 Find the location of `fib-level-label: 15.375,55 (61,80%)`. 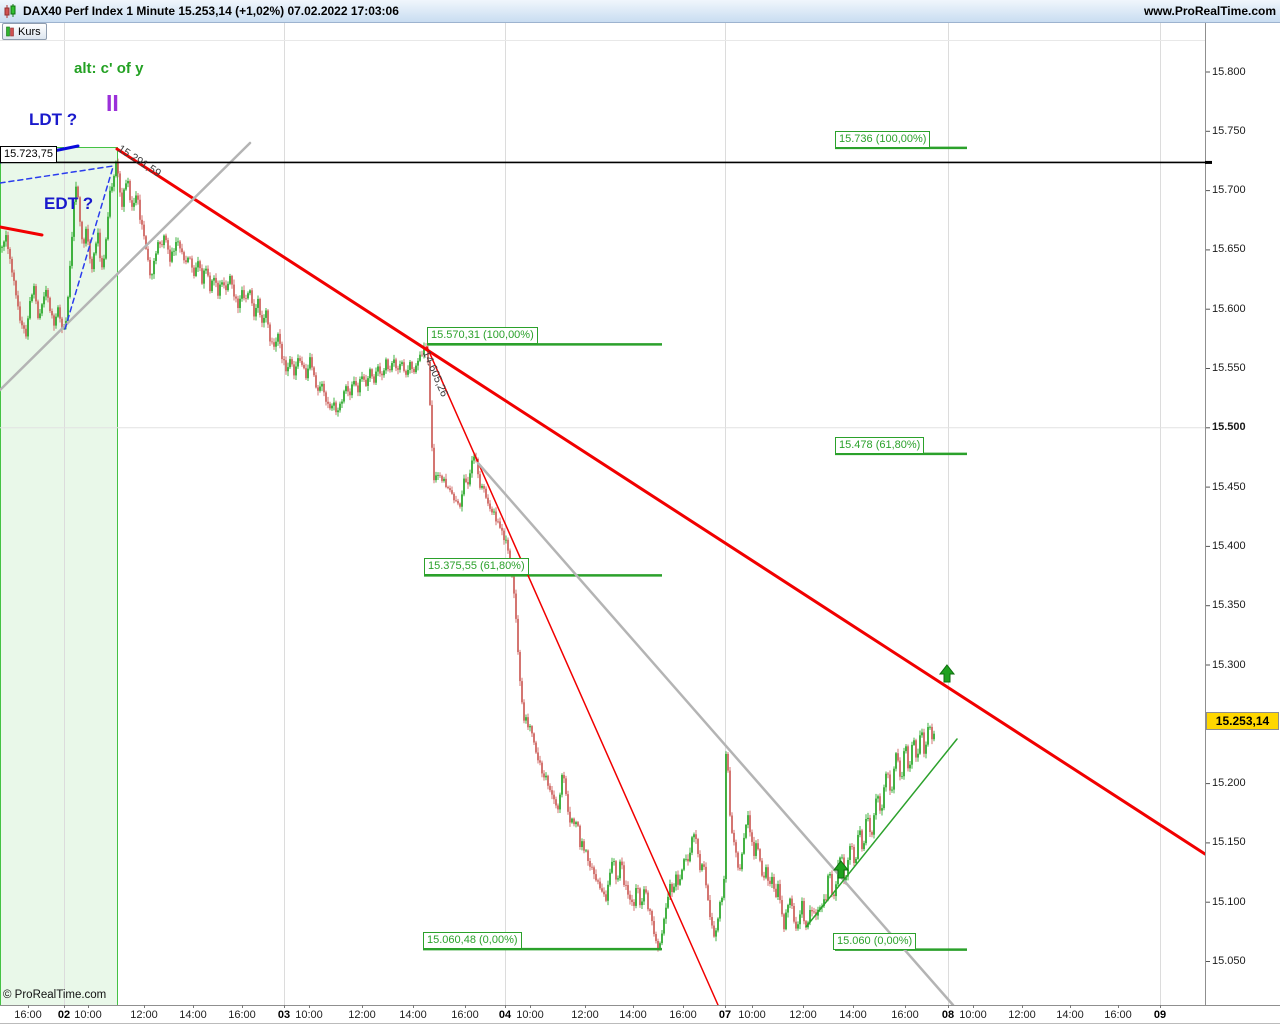

fib-level-label: 15.375,55 (61,80%) is located at coordinates (476, 567).